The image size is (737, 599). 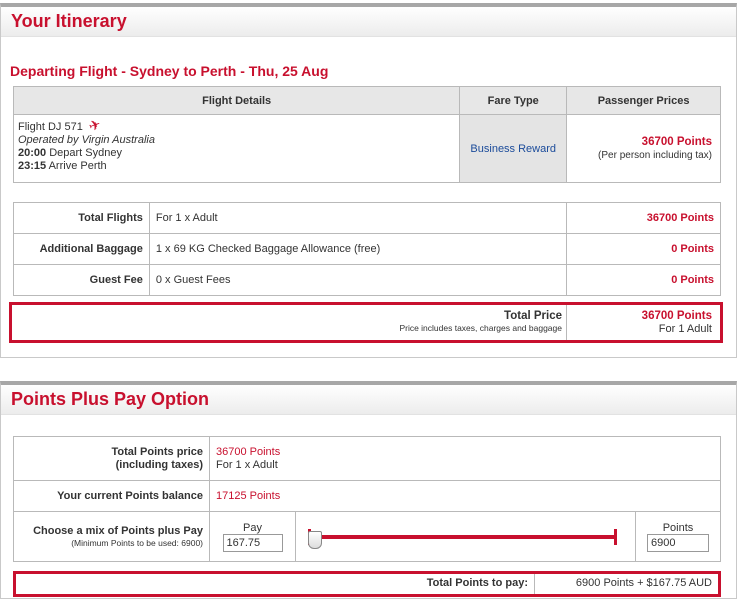 What do you see at coordinates (248, 451) in the screenshot?
I see `total-points-value: 36700 Points` at bounding box center [248, 451].